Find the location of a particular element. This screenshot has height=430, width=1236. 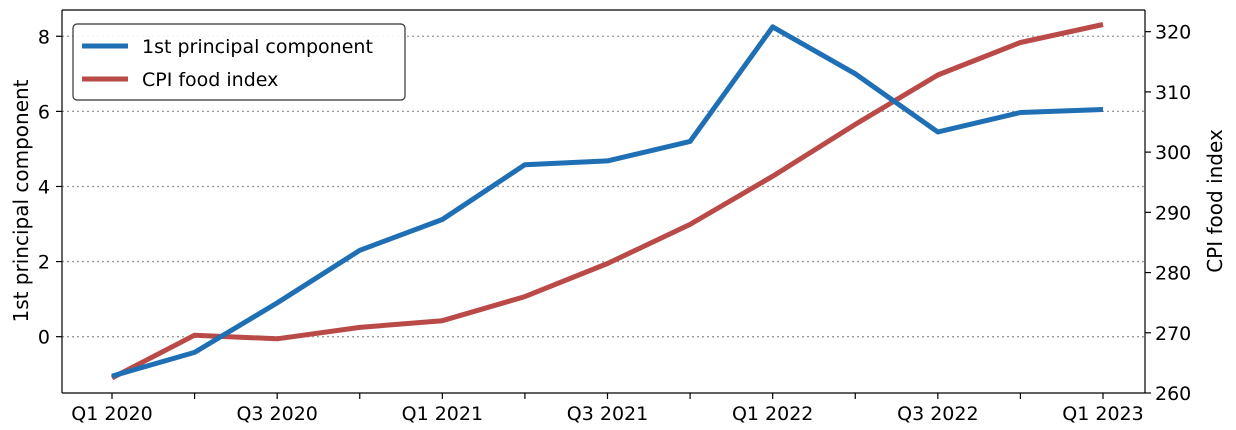

right-tick-label: 280 is located at coordinates (1173, 274).